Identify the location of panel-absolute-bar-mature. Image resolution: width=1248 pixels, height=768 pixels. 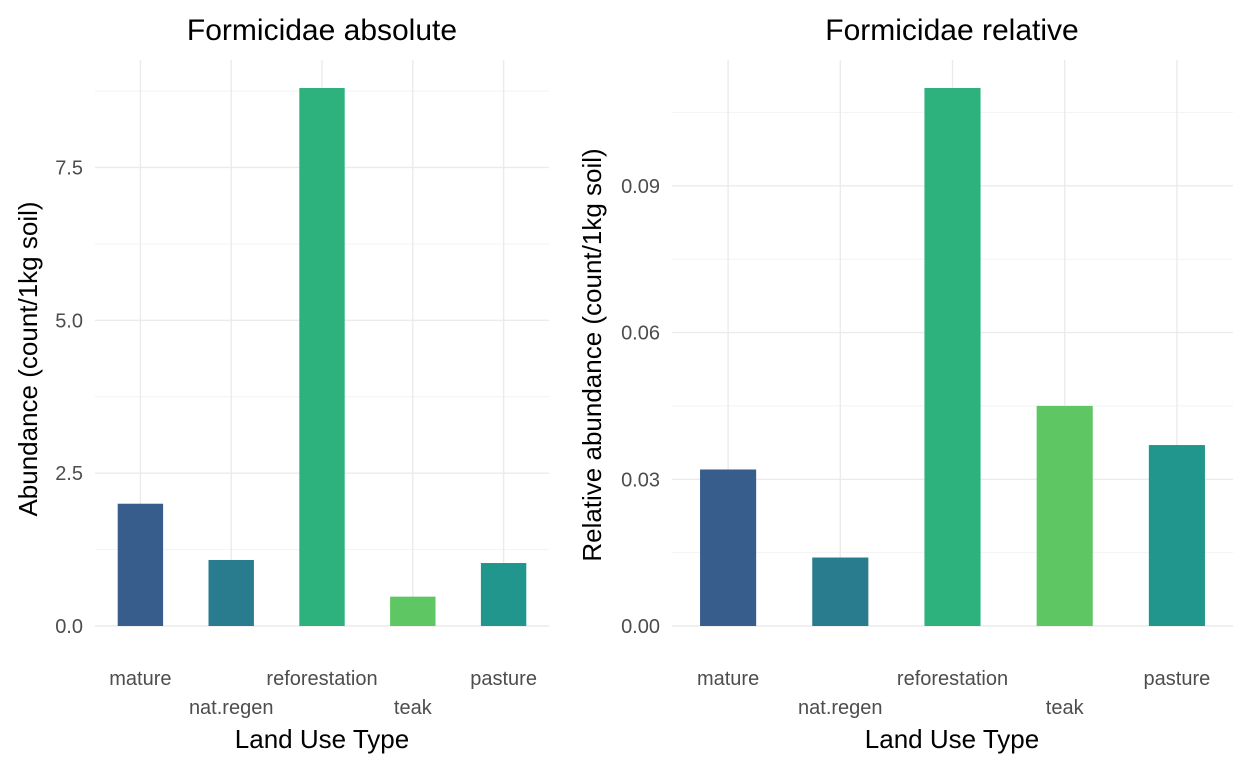
(140, 564).